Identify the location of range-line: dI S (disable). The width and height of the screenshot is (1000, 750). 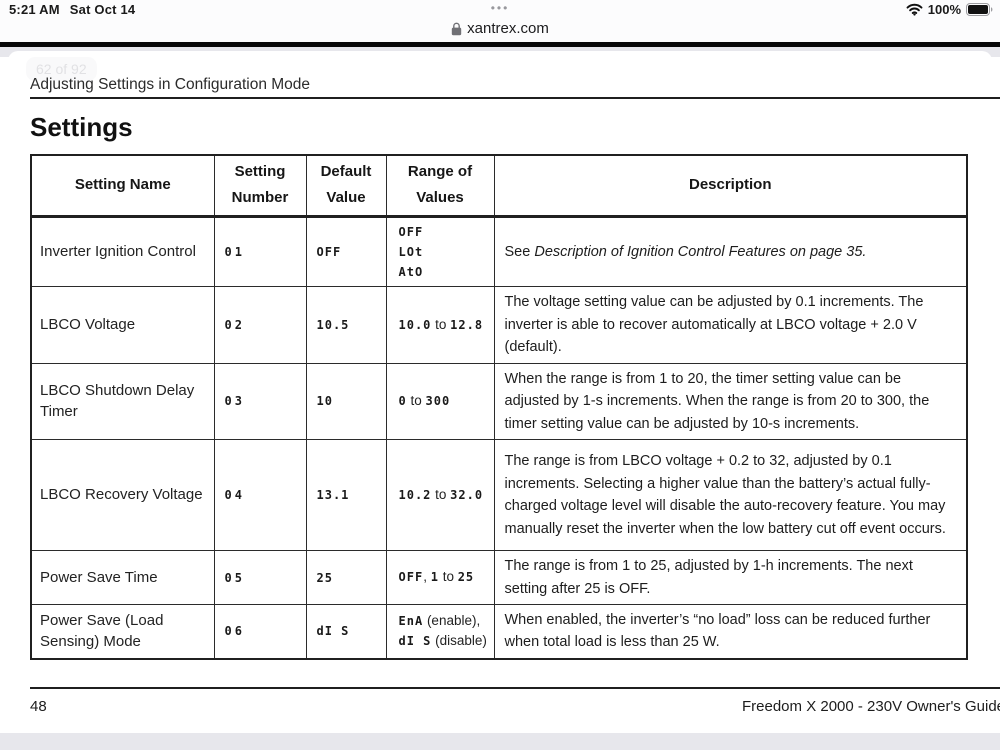
(444, 641).